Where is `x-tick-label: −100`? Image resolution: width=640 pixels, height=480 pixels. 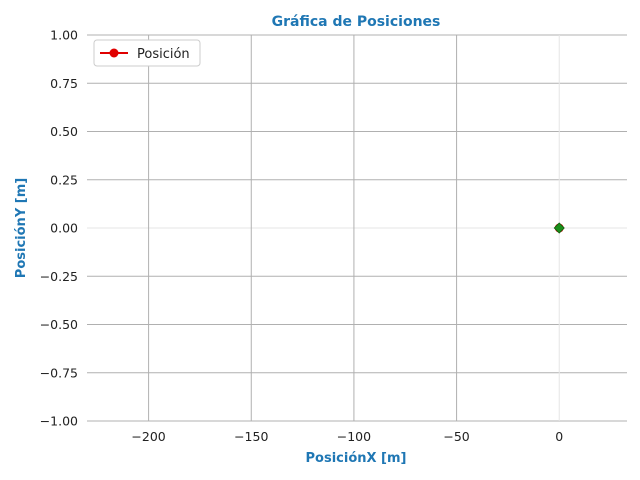 x-tick-label: −100 is located at coordinates (354, 436).